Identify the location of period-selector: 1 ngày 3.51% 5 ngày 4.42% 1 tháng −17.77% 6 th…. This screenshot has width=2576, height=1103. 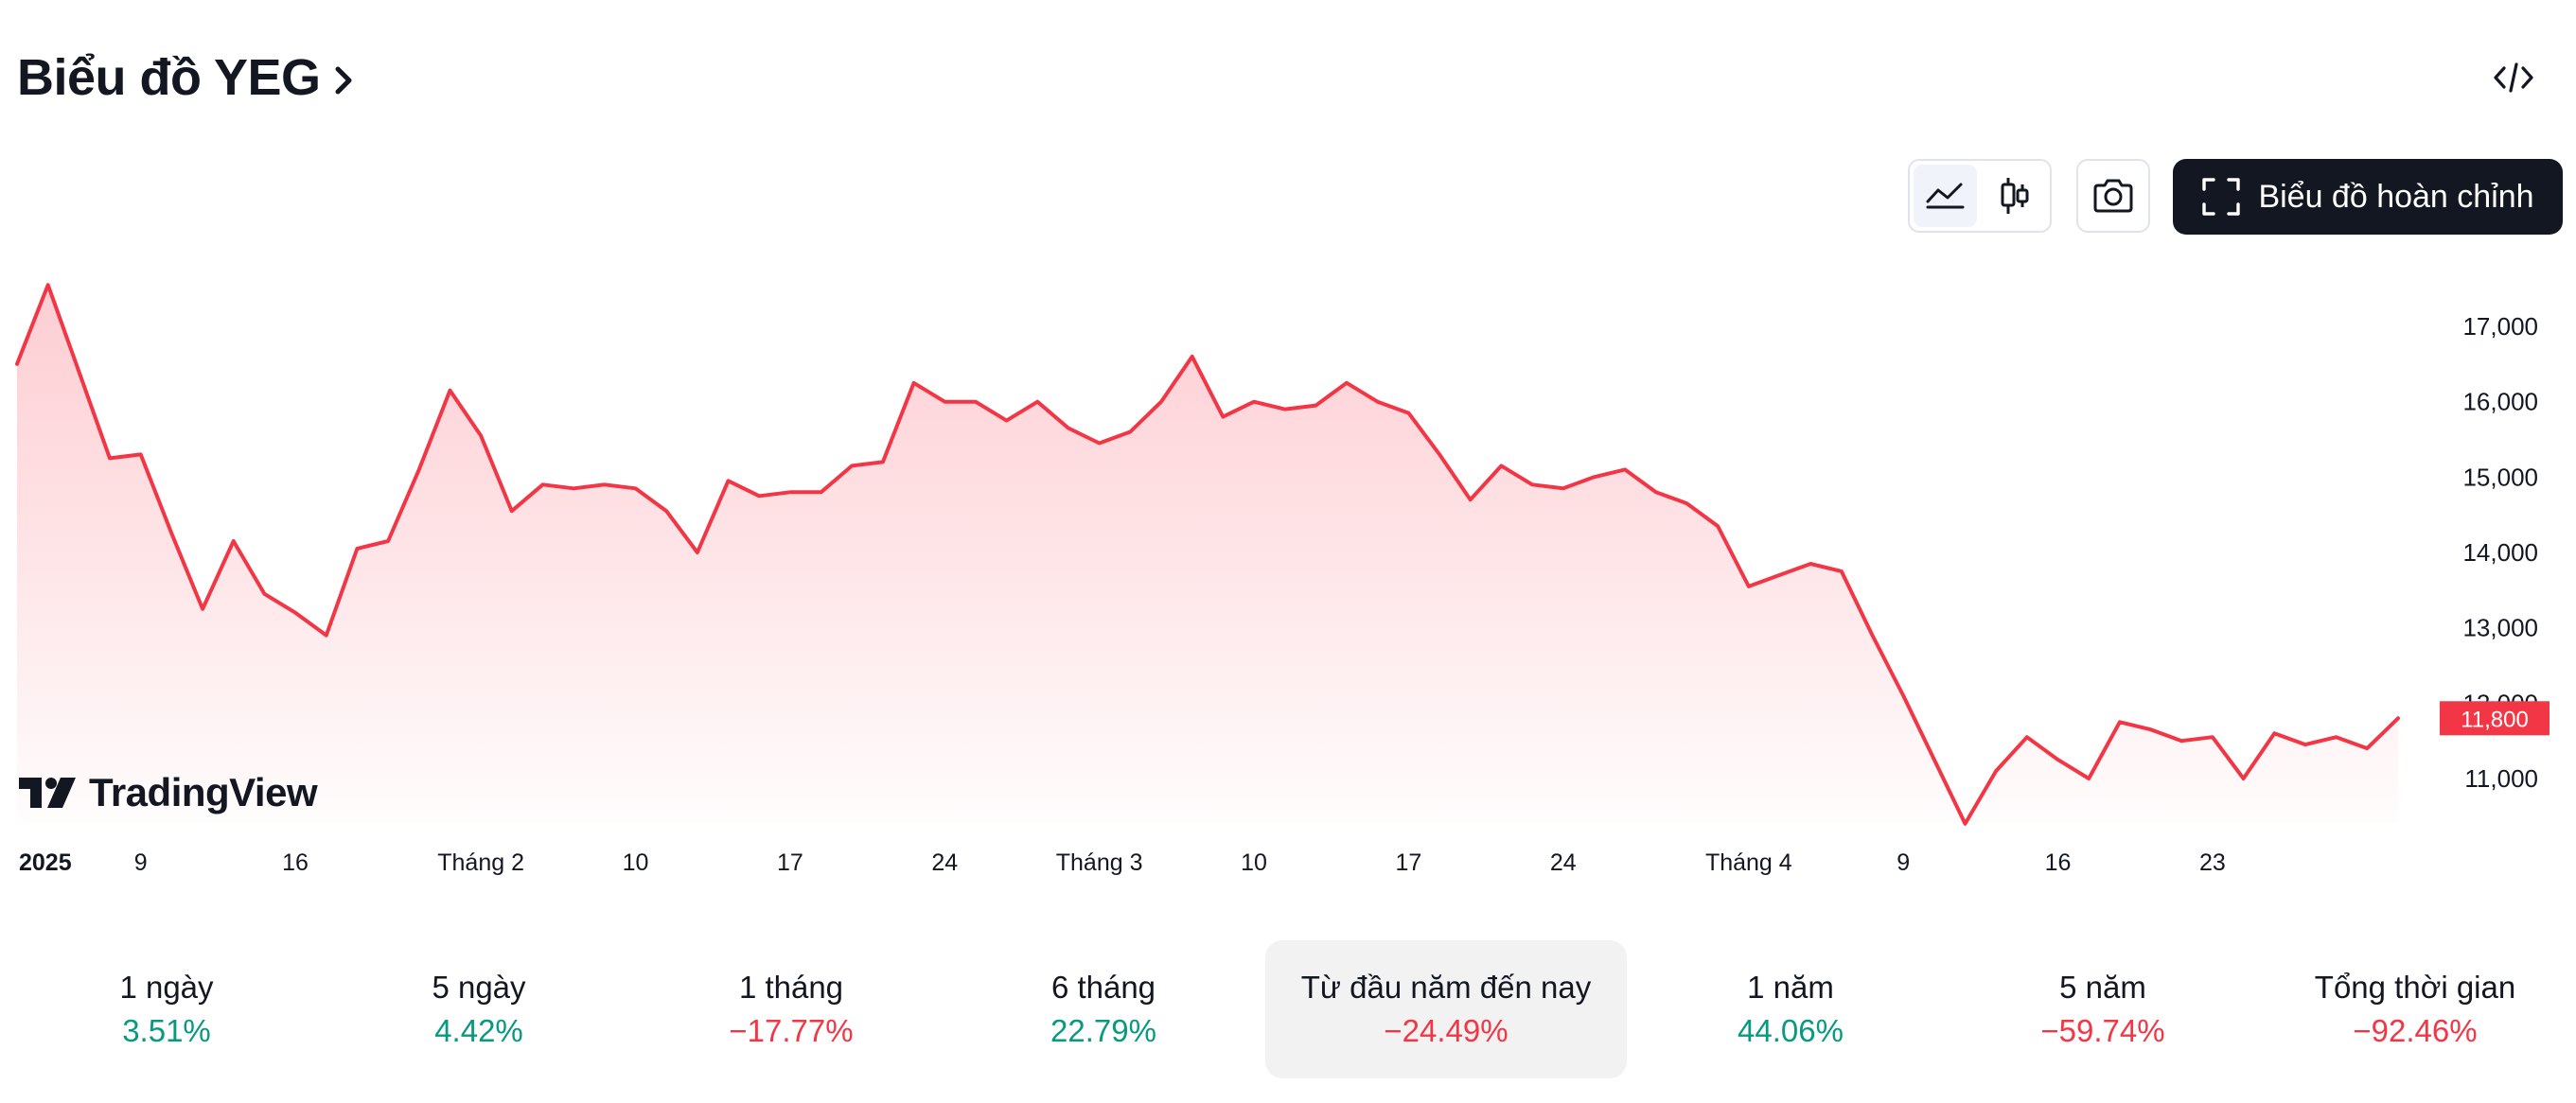
(1288, 1009).